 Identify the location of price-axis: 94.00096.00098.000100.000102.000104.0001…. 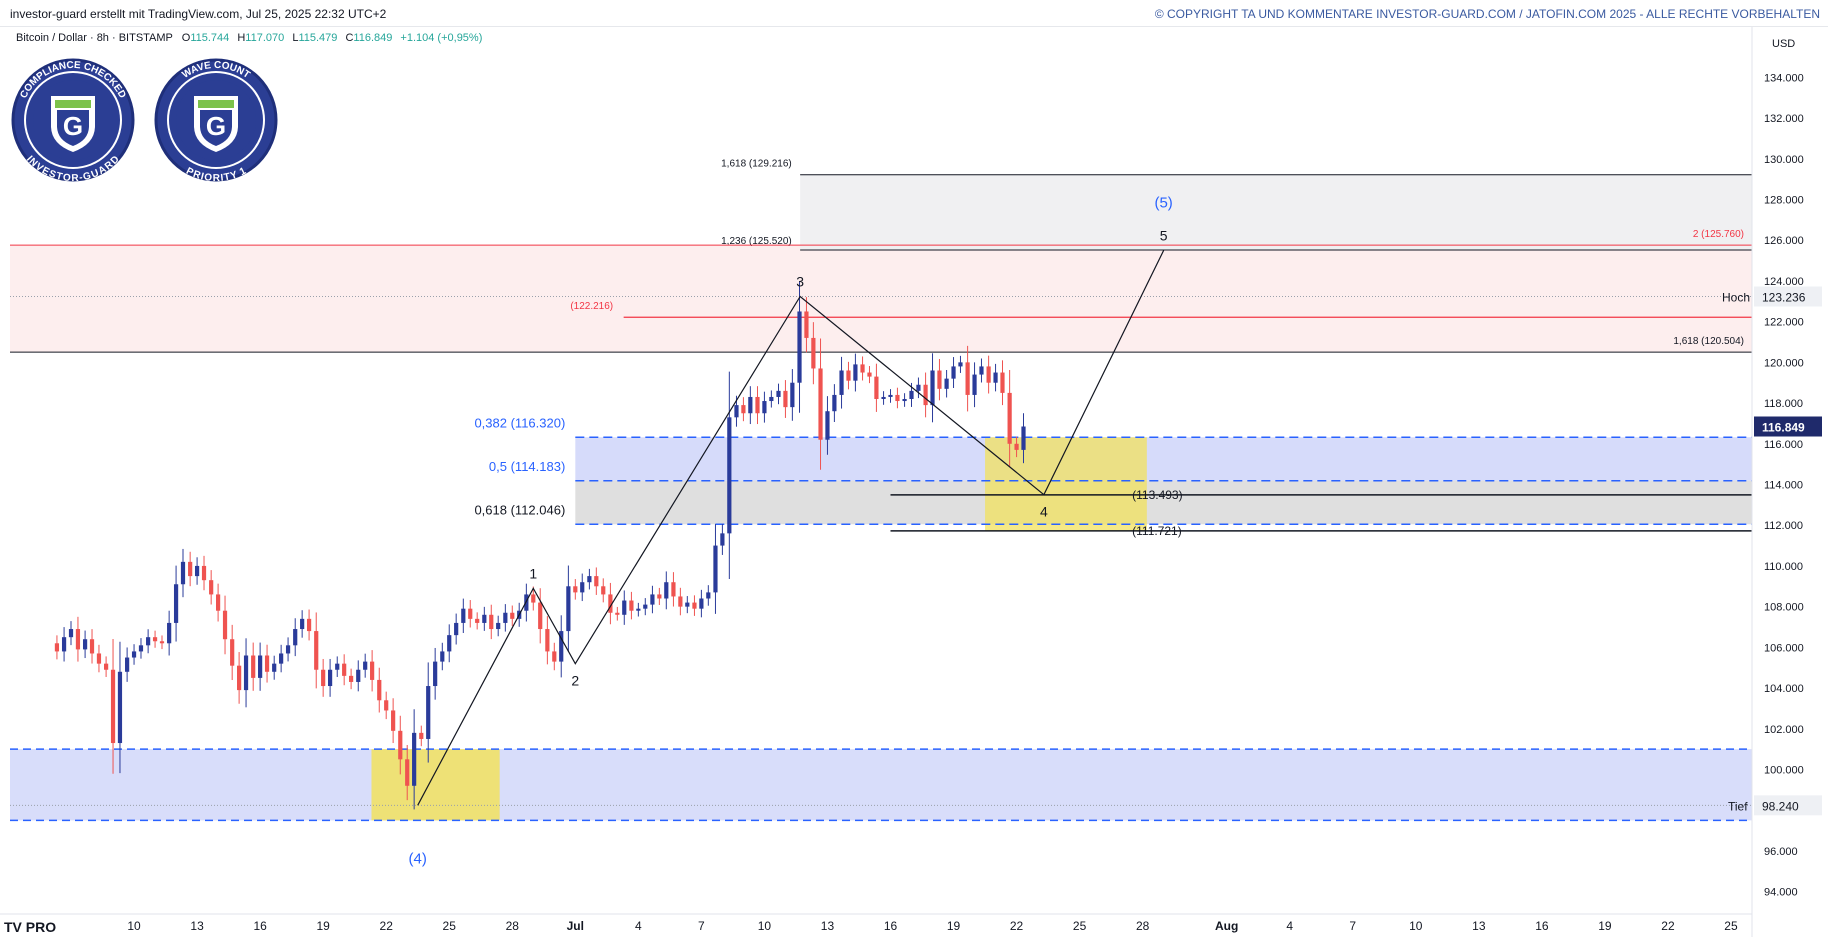
(1786, 482).